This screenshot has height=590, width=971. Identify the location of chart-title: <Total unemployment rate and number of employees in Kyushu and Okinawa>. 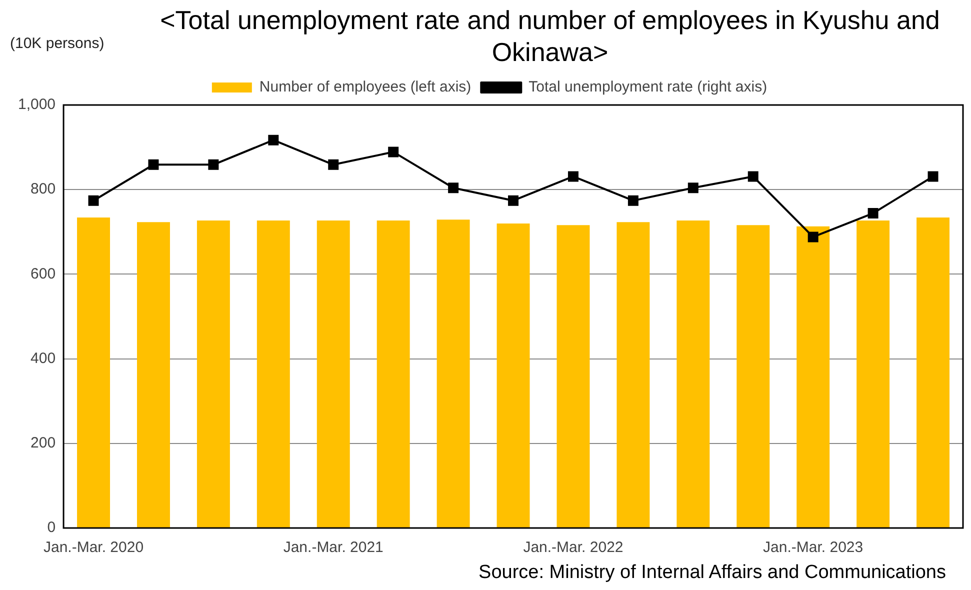
(550, 36).